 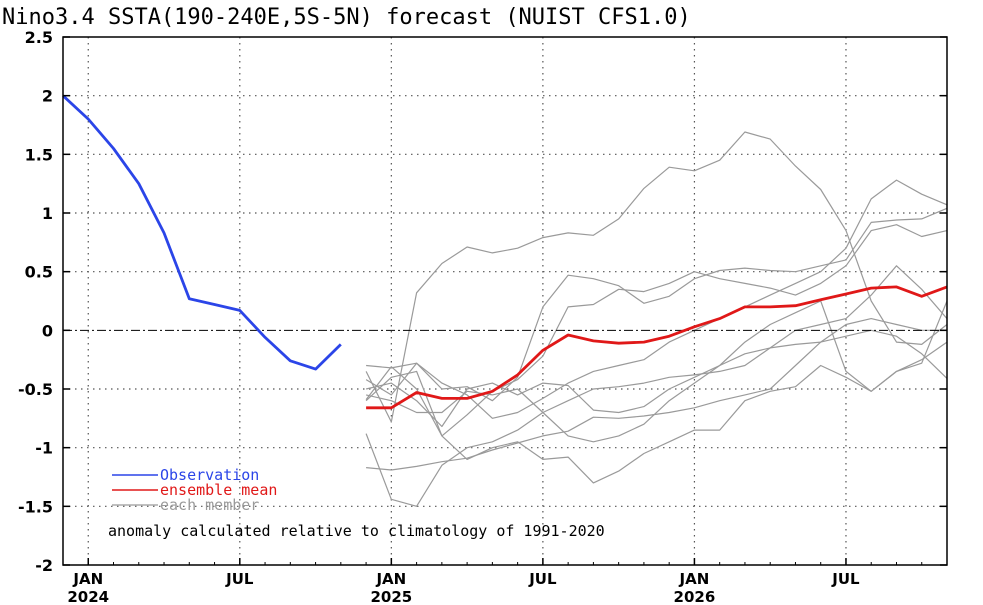 What do you see at coordinates (209, 475) in the screenshot?
I see `legend-label: Observation` at bounding box center [209, 475].